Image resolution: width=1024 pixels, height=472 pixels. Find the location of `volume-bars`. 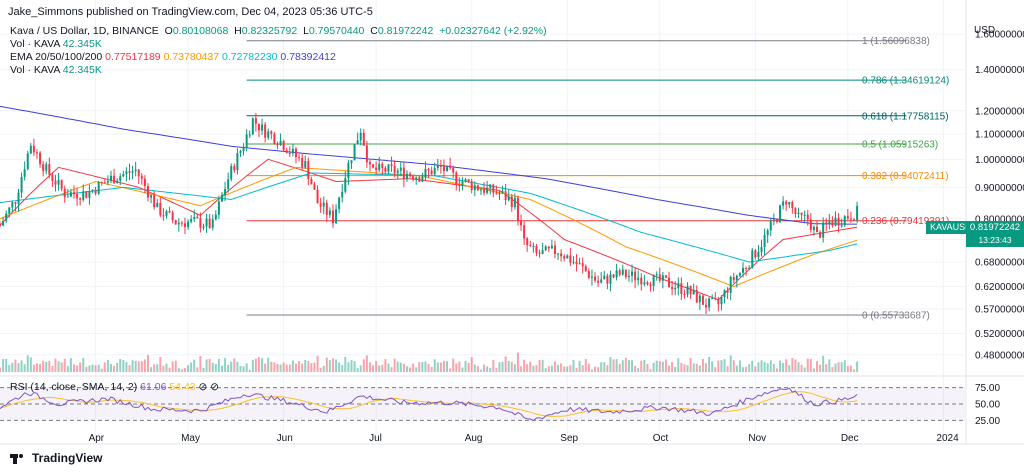

volume-bars is located at coordinates (429, 362).